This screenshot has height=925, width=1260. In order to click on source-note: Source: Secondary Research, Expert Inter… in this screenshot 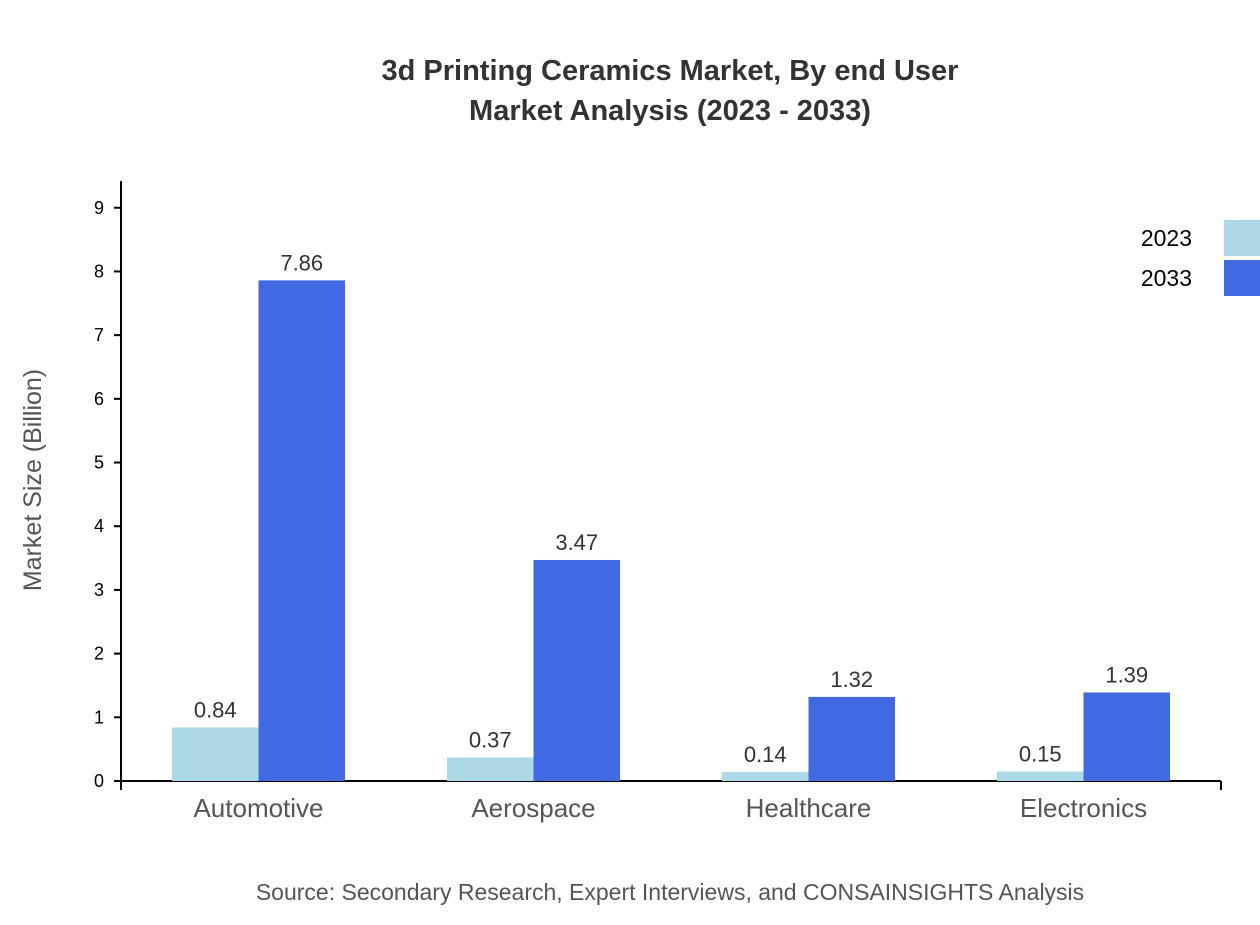, I will do `click(670, 892)`.